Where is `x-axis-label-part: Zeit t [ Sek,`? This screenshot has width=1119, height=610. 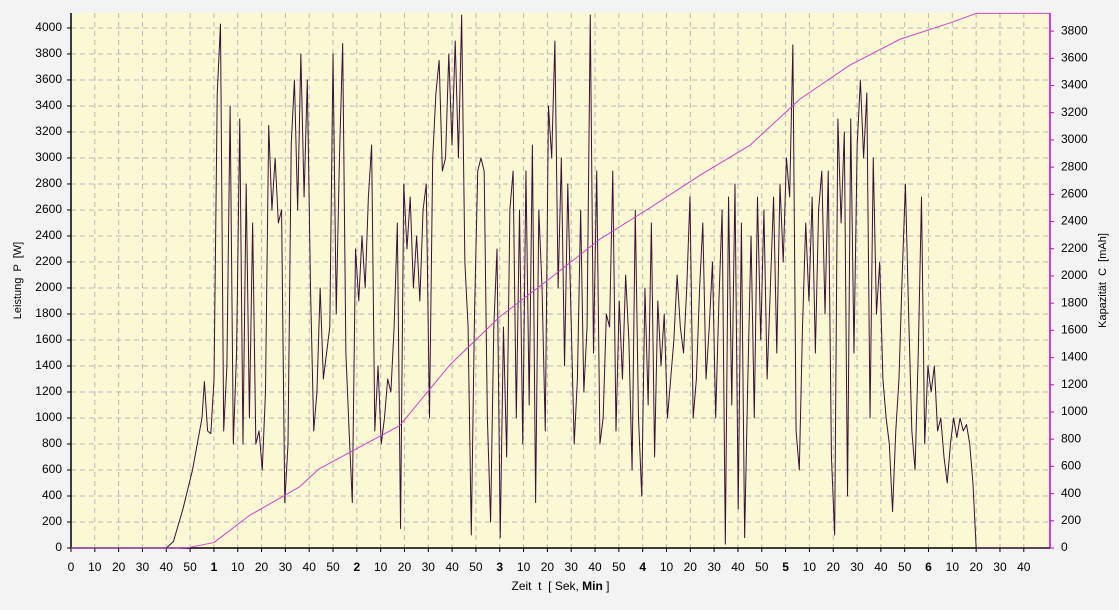 x-axis-label-part: Zeit t [ Sek, is located at coordinates (546, 586).